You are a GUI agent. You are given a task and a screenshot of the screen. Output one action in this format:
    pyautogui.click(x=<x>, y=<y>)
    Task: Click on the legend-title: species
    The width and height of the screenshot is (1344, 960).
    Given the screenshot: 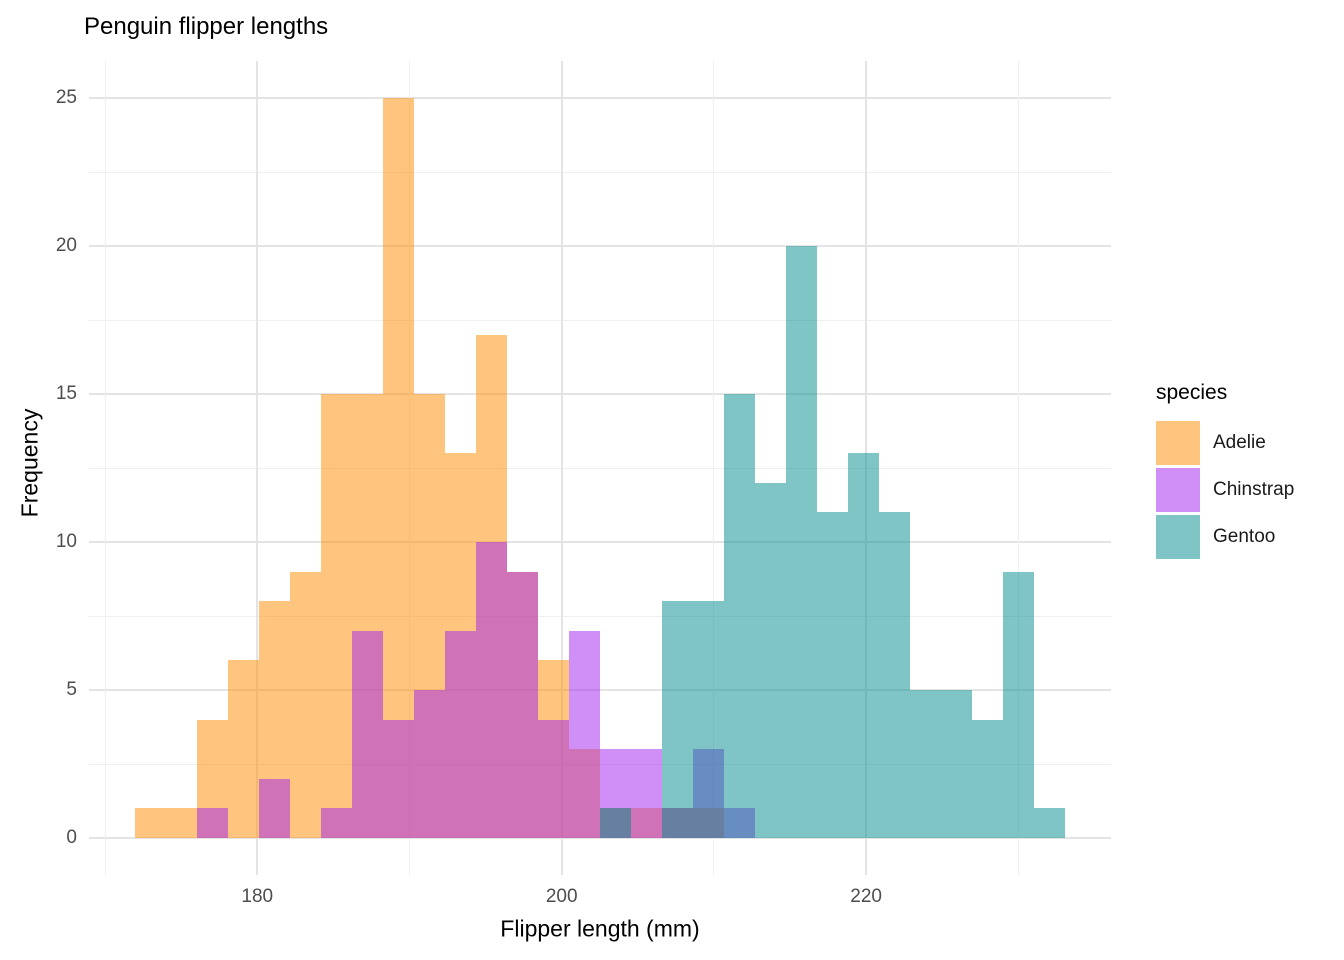 What is the action you would take?
    pyautogui.click(x=1192, y=392)
    